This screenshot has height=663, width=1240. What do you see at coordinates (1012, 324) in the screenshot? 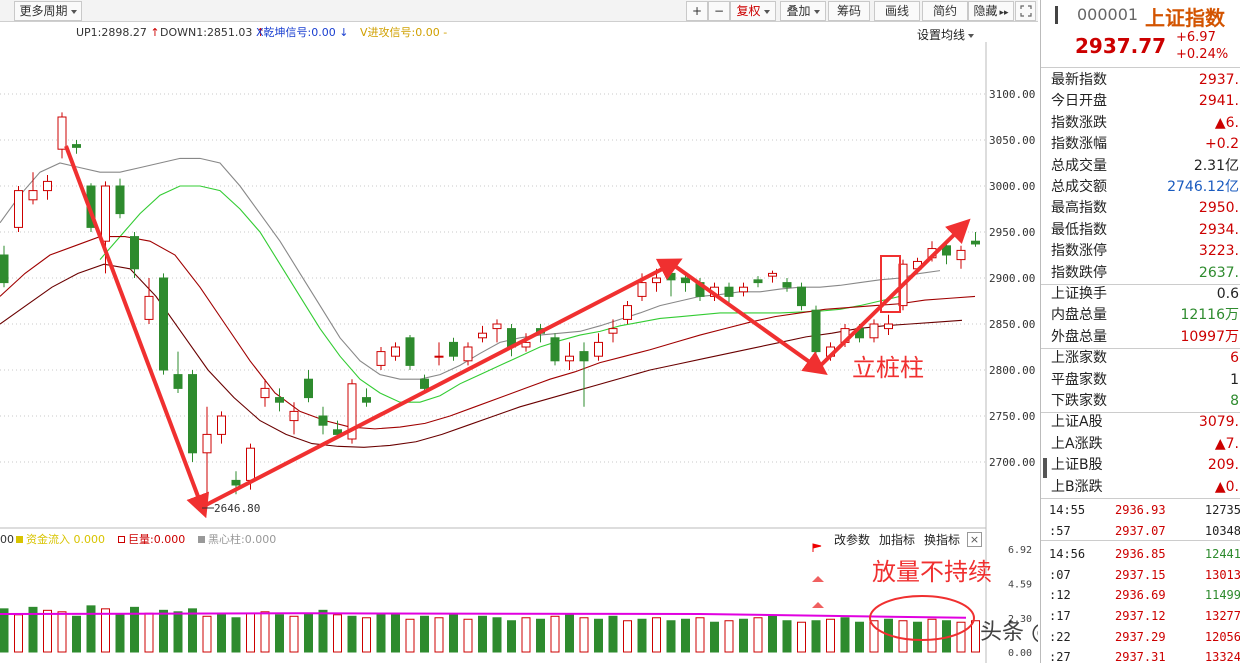
I see `price-tick-label: 2850.00` at bounding box center [1012, 324].